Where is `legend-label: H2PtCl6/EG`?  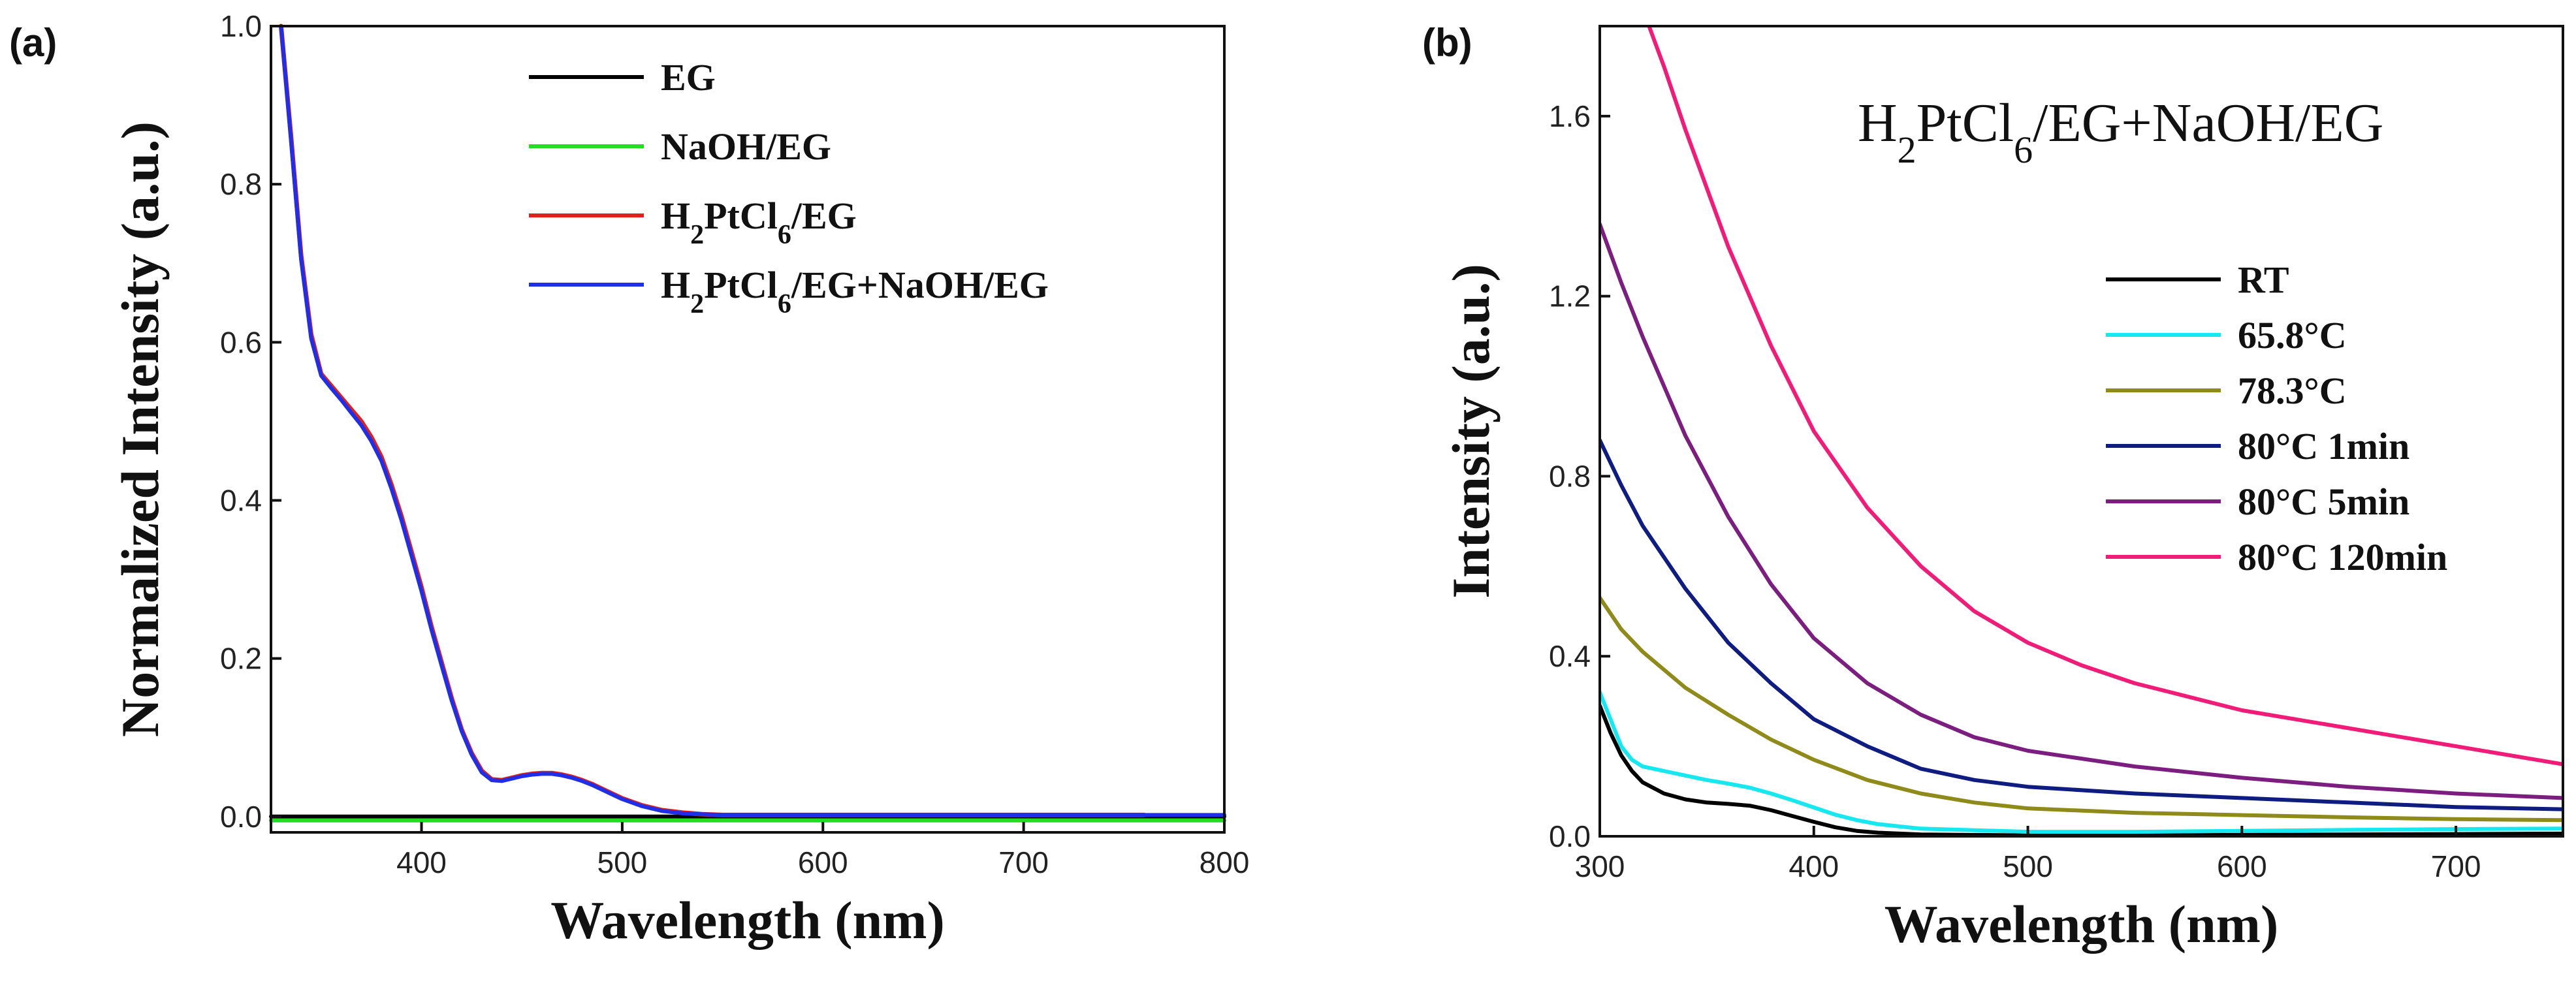
legend-label: H2PtCl6/EG is located at coordinates (759, 222).